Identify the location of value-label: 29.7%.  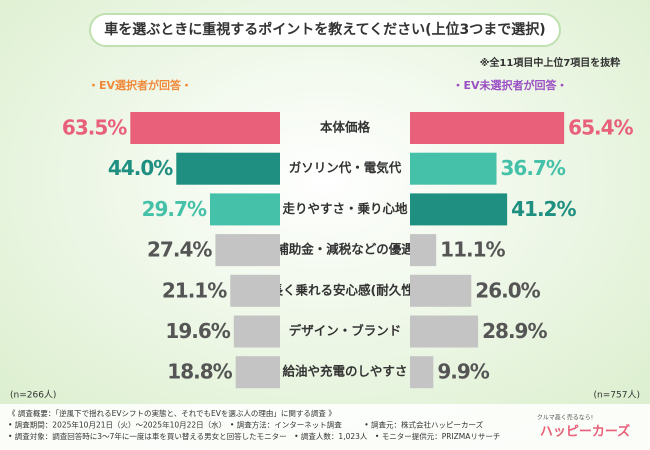
(174, 209).